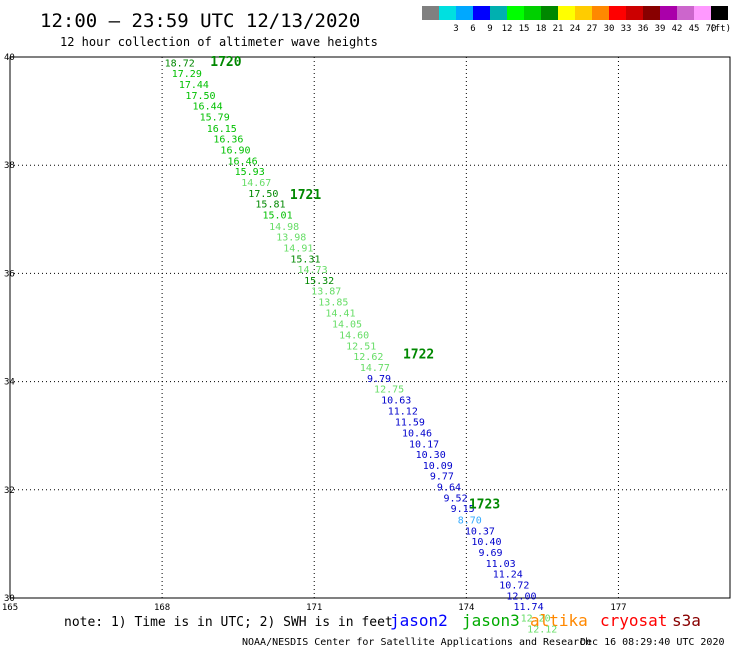 The height and width of the screenshot is (654, 740). I want to click on satellite-altika: altika, so click(559, 620).